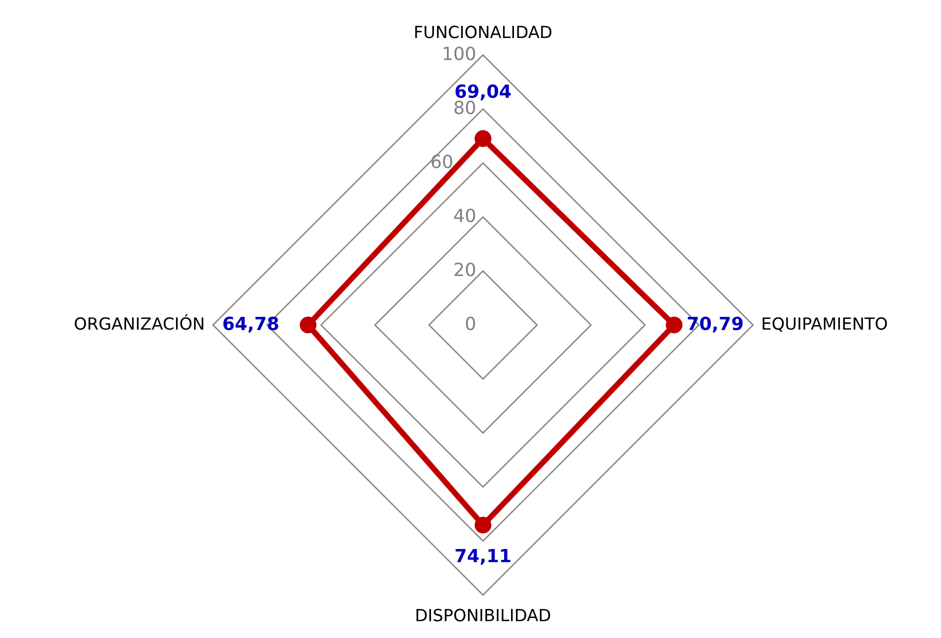  I want to click on spoke-label: ORGANIZACIÓN, so click(139, 322).